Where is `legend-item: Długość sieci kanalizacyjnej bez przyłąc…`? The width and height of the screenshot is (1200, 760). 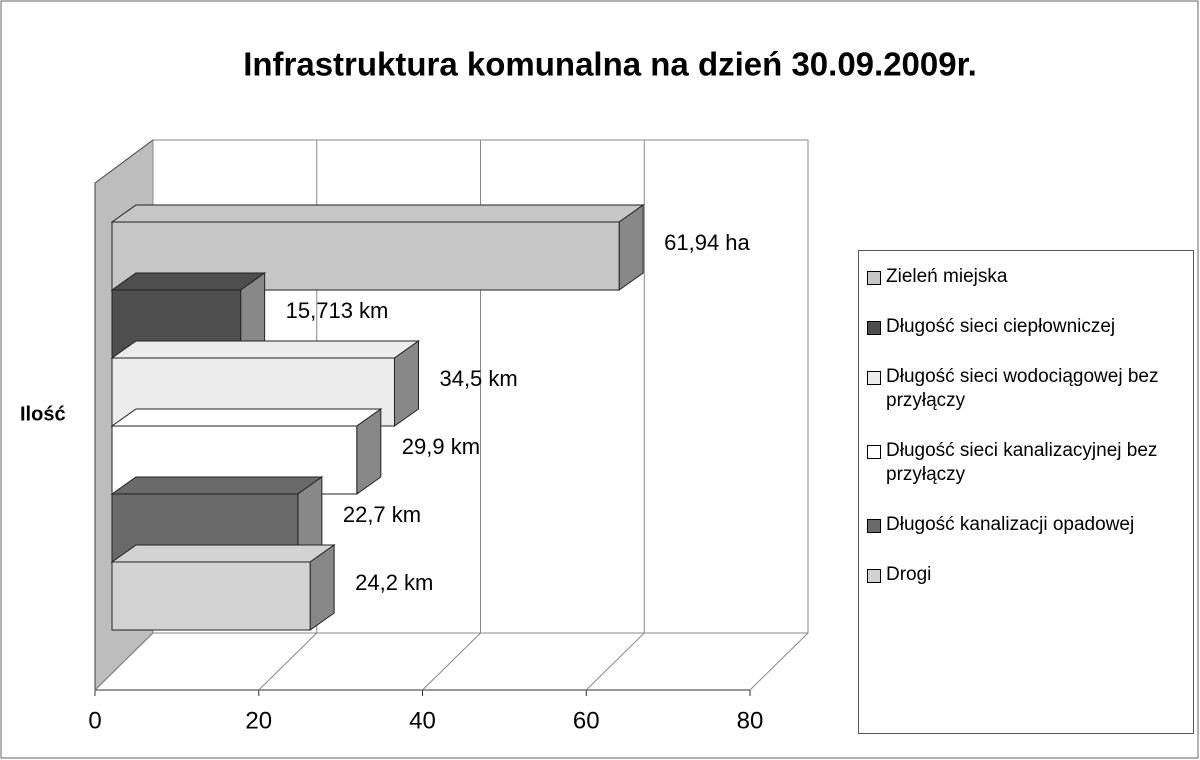
legend-item: Długość sieci kanalizacyjnej bez przyłąc… is located at coordinates (1030, 463).